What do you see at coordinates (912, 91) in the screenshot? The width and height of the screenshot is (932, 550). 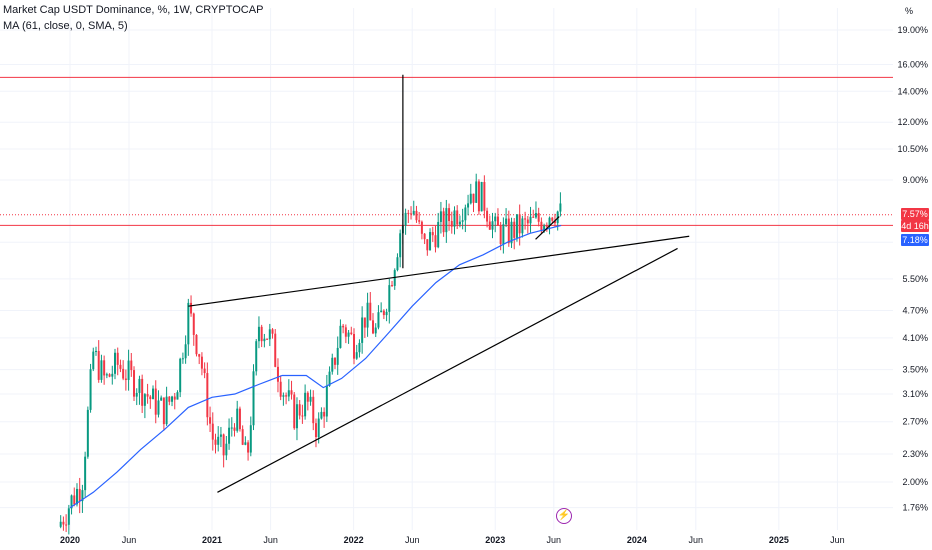 I see `y-tick-label: 14.00%` at bounding box center [912, 91].